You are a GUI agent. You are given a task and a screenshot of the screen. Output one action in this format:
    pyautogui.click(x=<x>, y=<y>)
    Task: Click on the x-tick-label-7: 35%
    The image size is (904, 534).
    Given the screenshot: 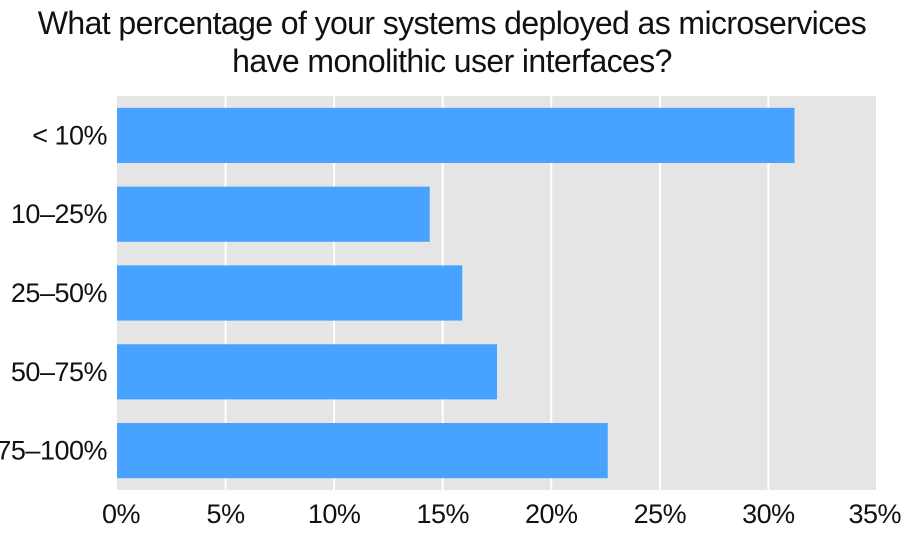 What is the action you would take?
    pyautogui.click(x=874, y=514)
    